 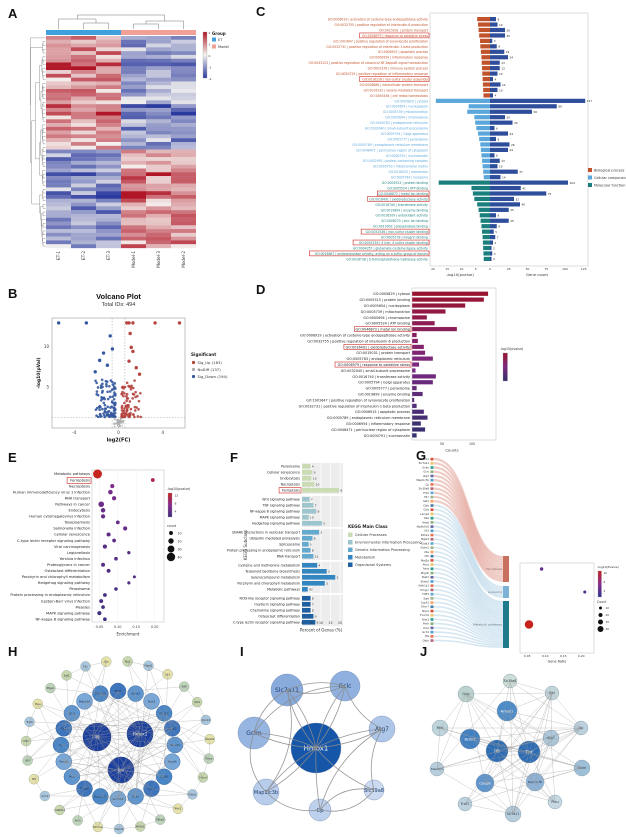 What do you see at coordinates (388, 389) in the screenshot?
I see `go-term-label: GO:0005777 | peroxisome` at bounding box center [388, 389].